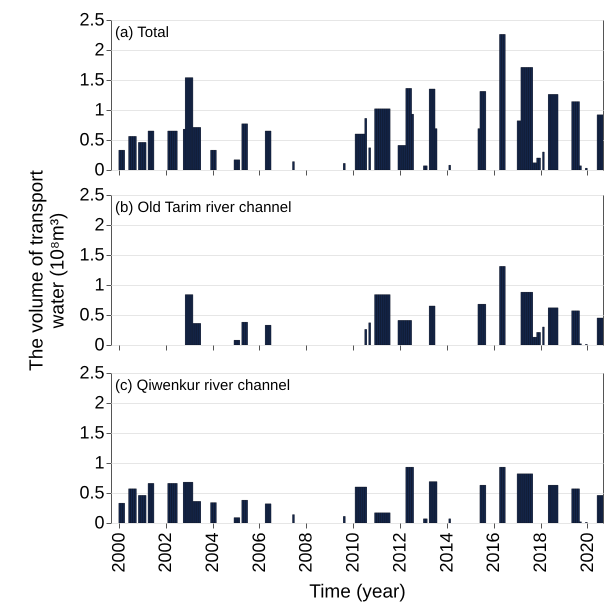 This screenshot has height=609, width=606. What do you see at coordinates (446, 552) in the screenshot?
I see `x-tick-label: 2014` at bounding box center [446, 552].